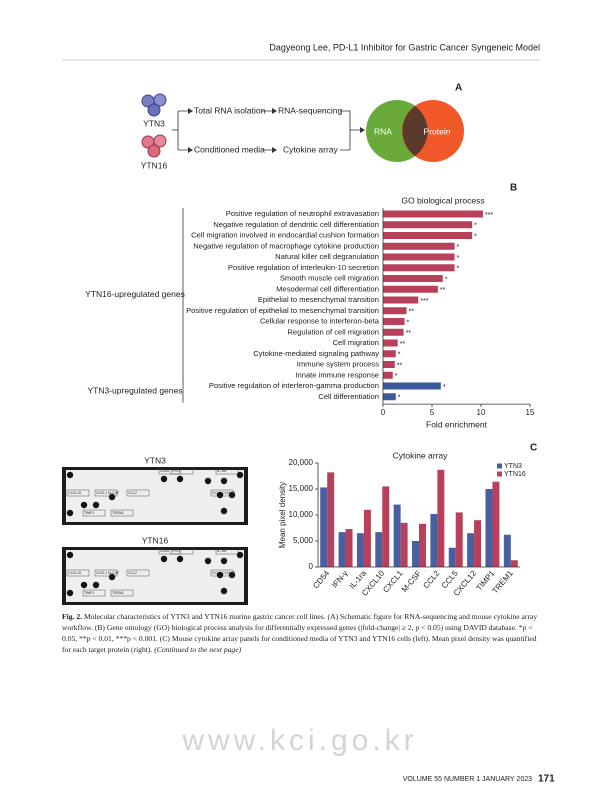 This screenshot has height=800, width=600. I want to click on spot-label: TIMP1, so click(89, 593).